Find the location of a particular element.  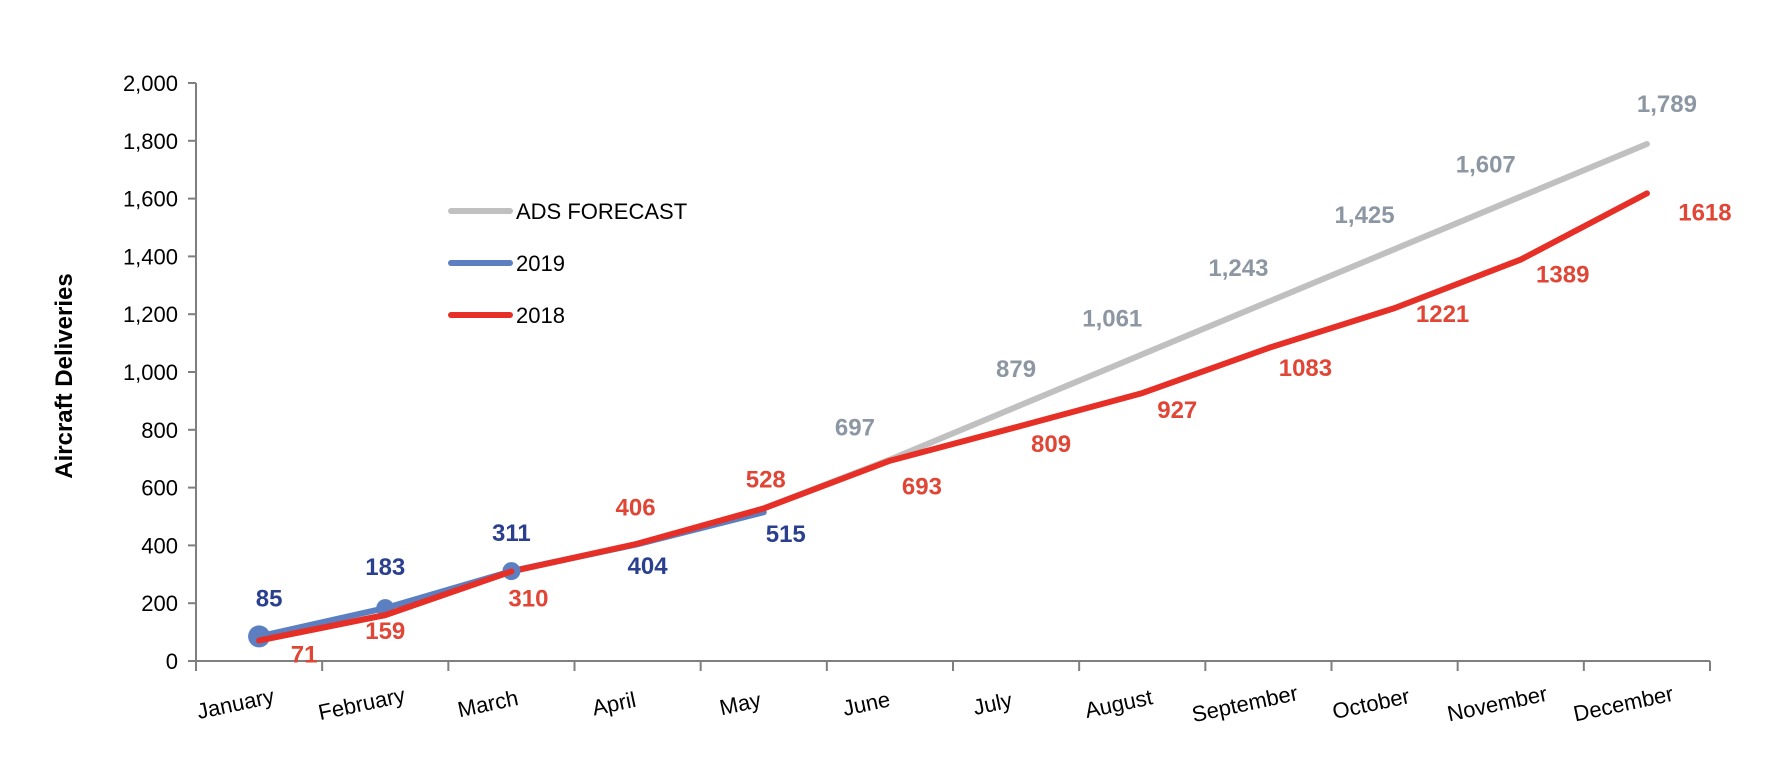

data-label-2018: 406 is located at coordinates (636, 508).